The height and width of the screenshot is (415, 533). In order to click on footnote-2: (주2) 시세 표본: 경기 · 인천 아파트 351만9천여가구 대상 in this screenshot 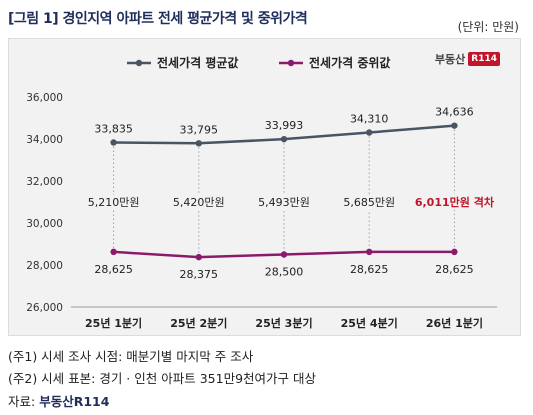, I will do `click(162, 378)`.